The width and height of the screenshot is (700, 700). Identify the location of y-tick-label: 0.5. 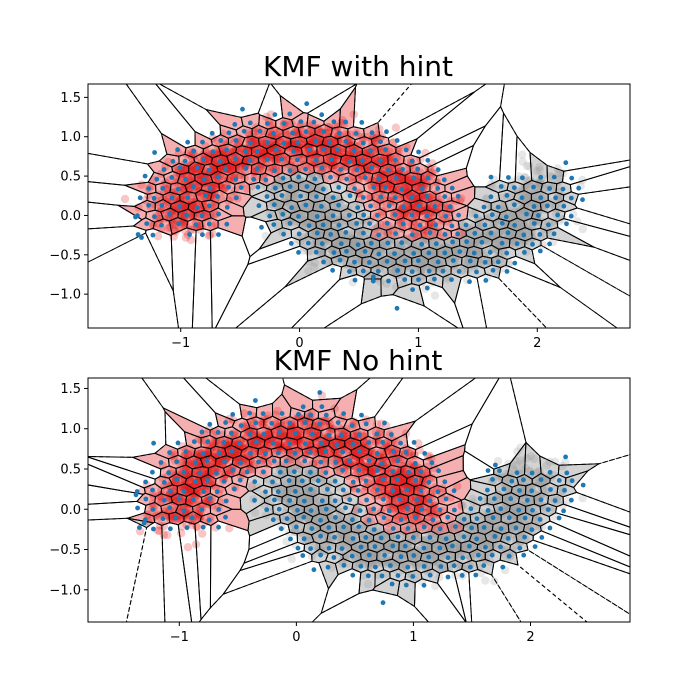
(70, 177).